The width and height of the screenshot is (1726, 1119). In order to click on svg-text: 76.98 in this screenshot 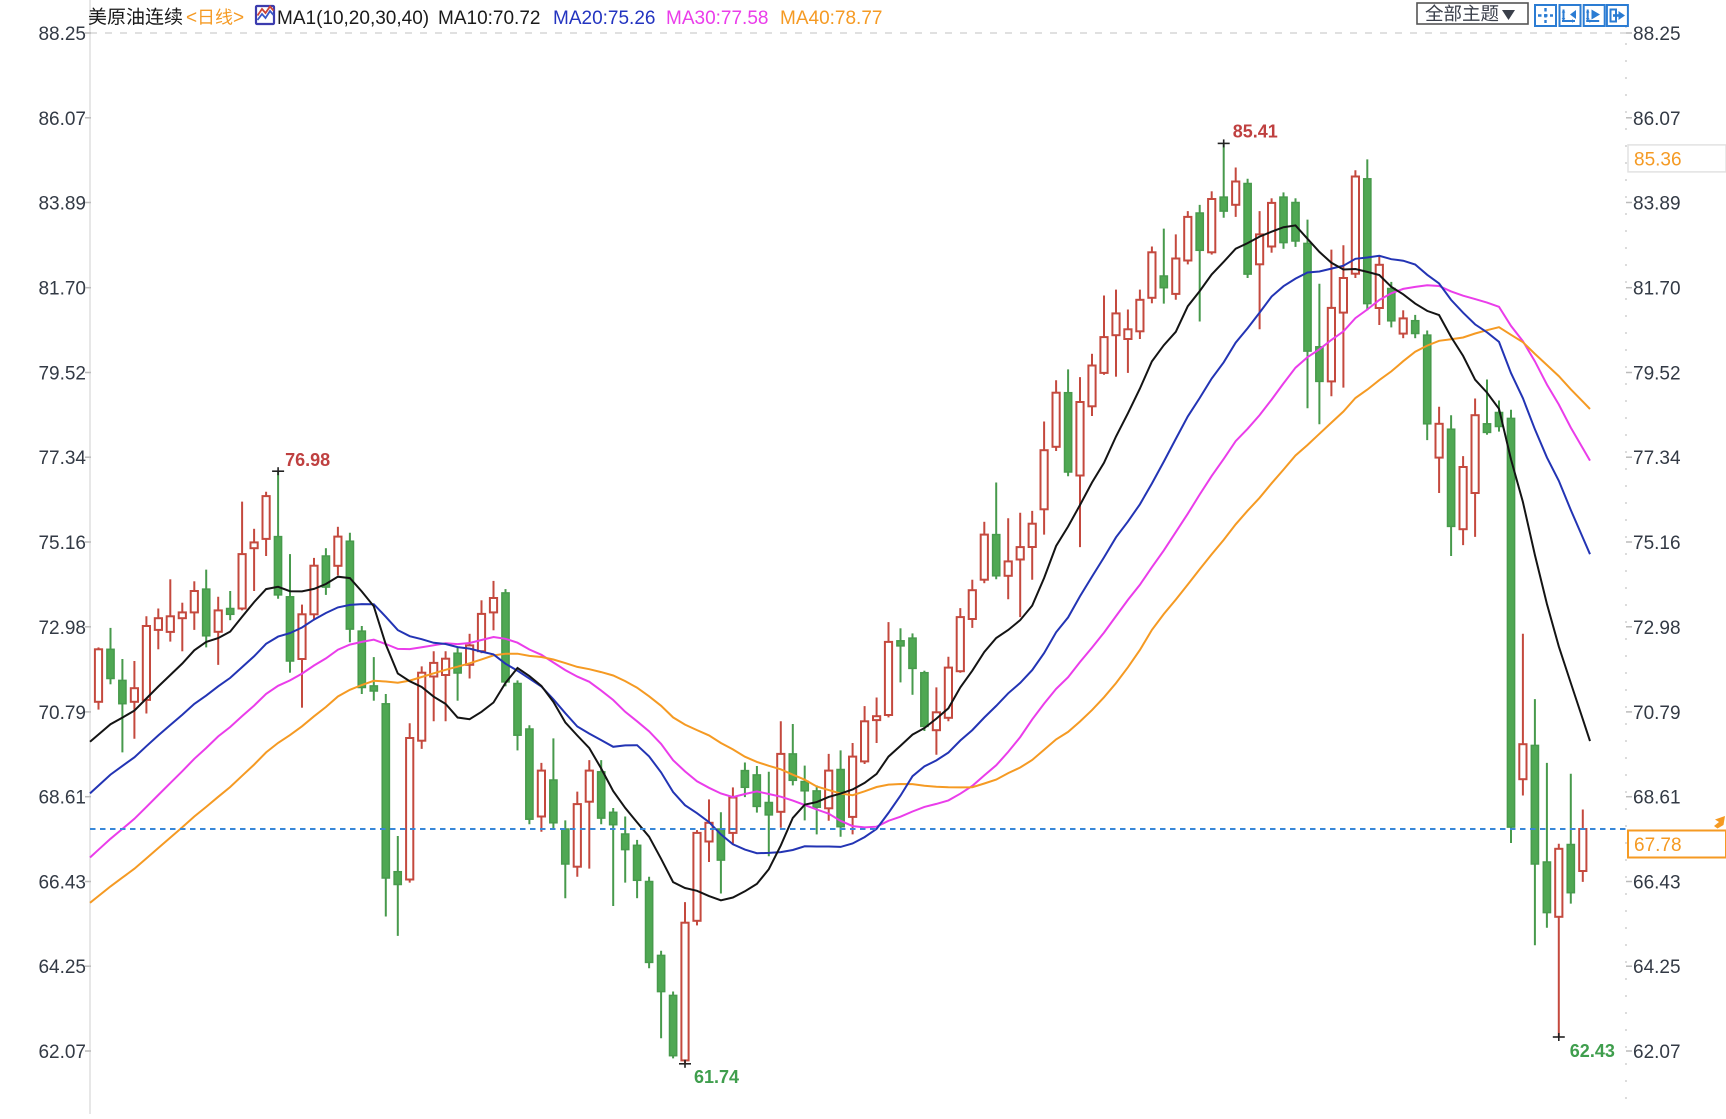, I will do `click(307, 460)`.